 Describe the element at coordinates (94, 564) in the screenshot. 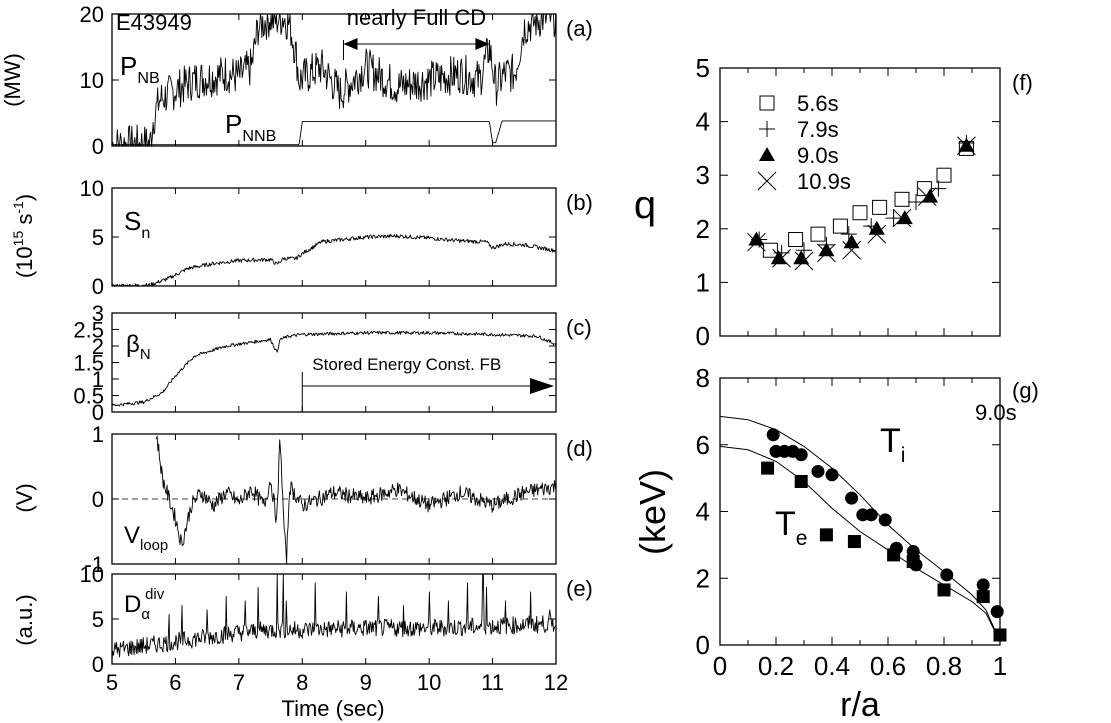

I see `y-tick-label: -1` at that location.